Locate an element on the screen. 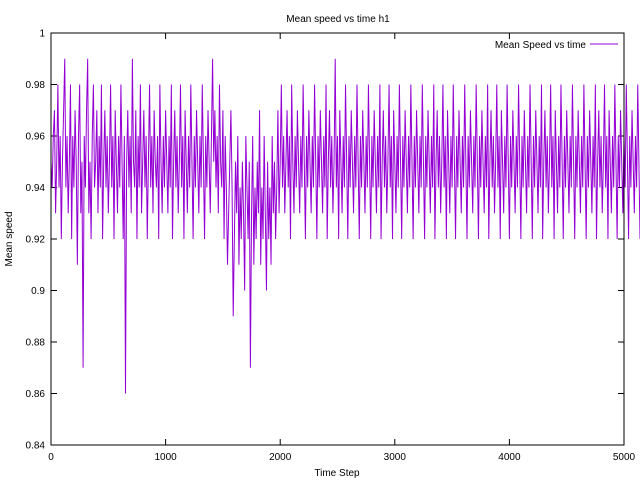 Image resolution: width=640 pixels, height=480 pixels. y-tick-label: 0.96 is located at coordinates (36, 137).